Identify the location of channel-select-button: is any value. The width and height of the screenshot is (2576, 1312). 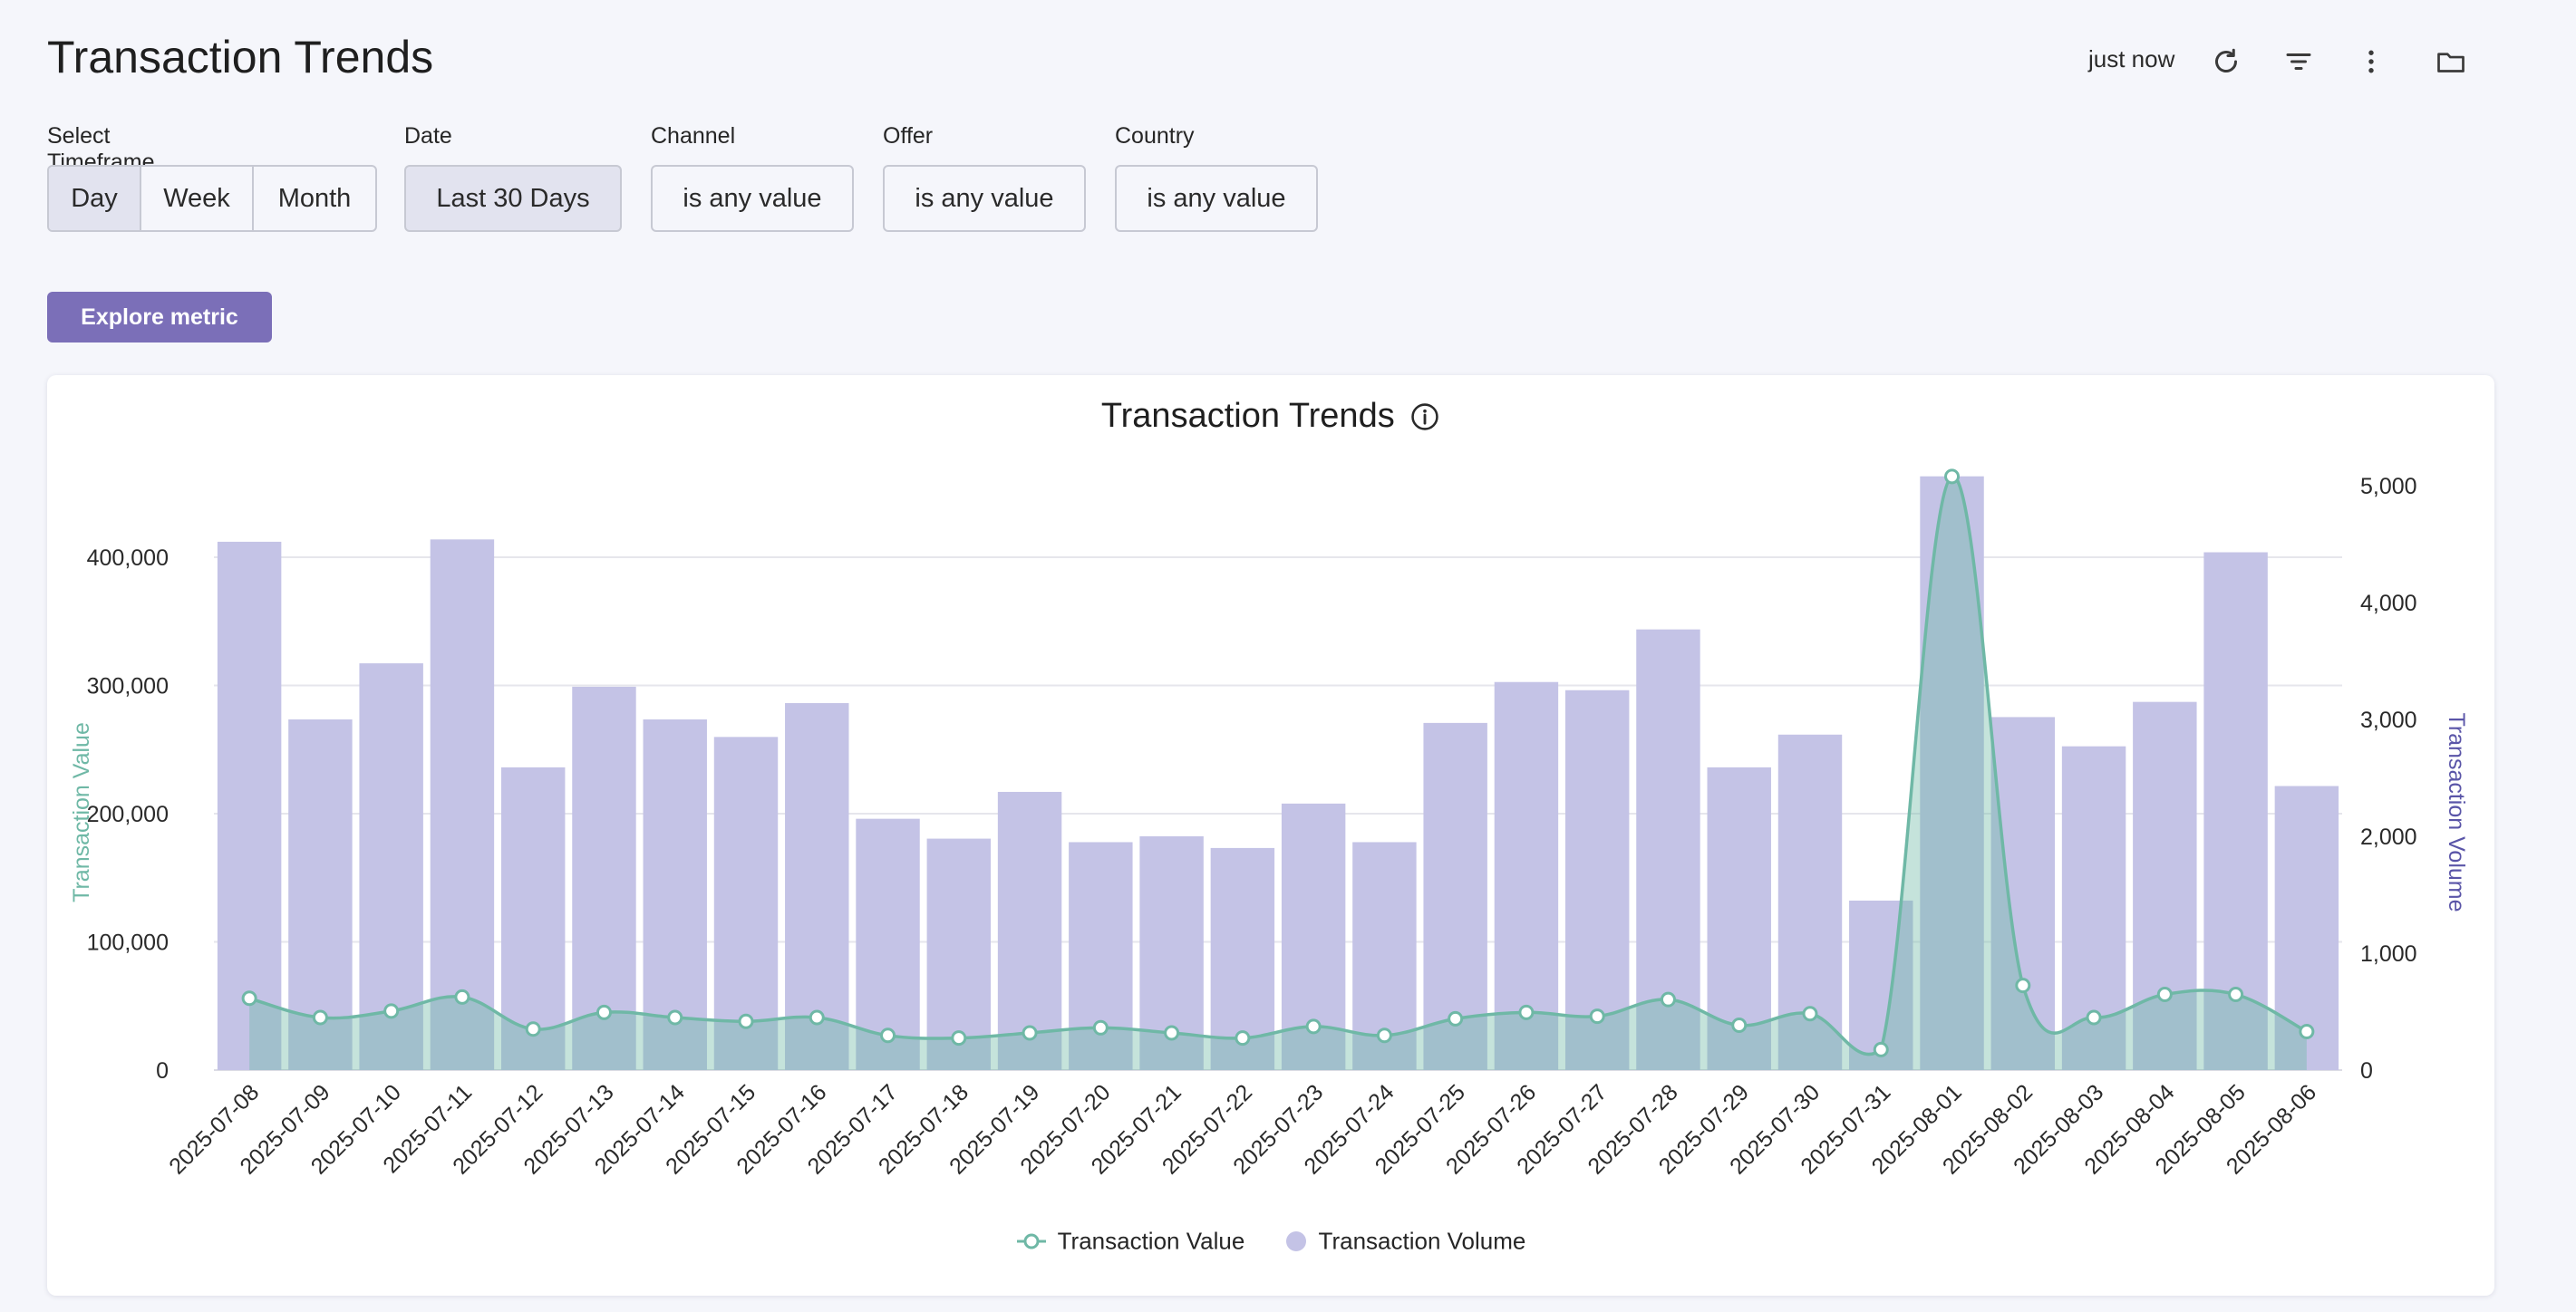
(752, 199).